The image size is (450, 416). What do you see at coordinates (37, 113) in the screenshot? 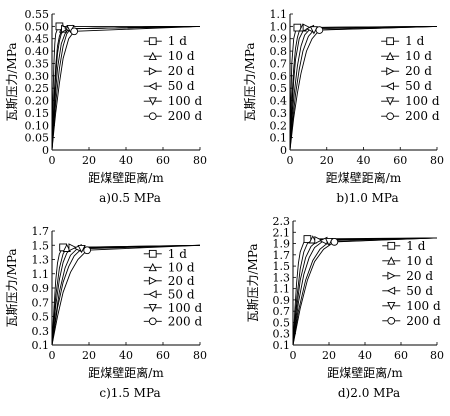
I see `y-tick-label: 0.15` at bounding box center [37, 113].